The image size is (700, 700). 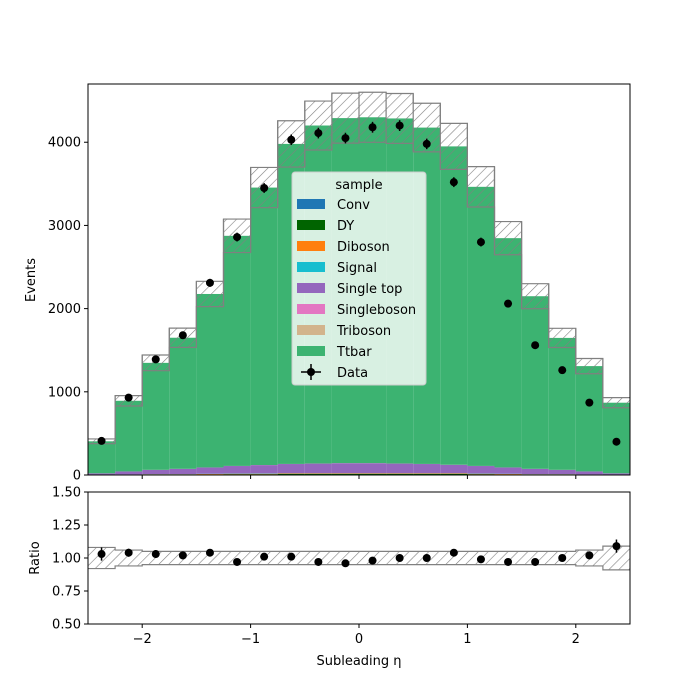 I want to click on x-axis-label: Subleading η, so click(x=358, y=661).